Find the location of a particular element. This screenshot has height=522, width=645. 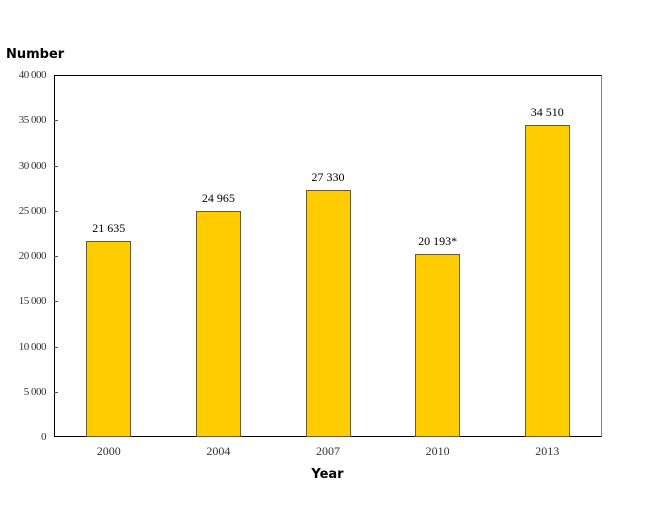

x-axis-title: Year is located at coordinates (327, 474).